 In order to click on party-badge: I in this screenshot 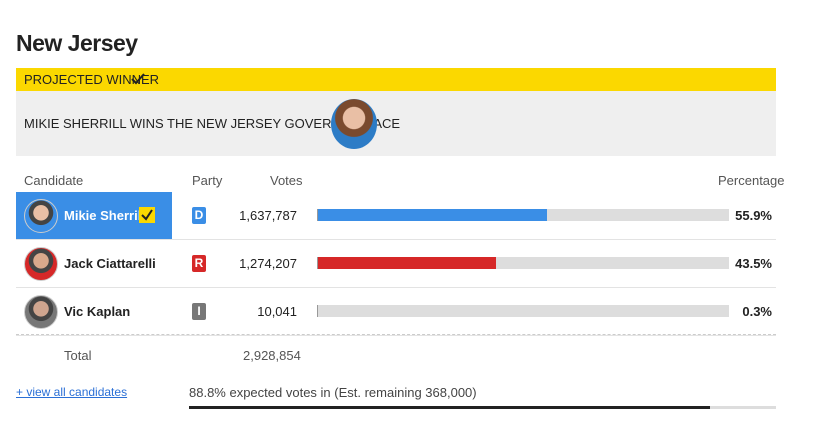, I will do `click(199, 311)`.